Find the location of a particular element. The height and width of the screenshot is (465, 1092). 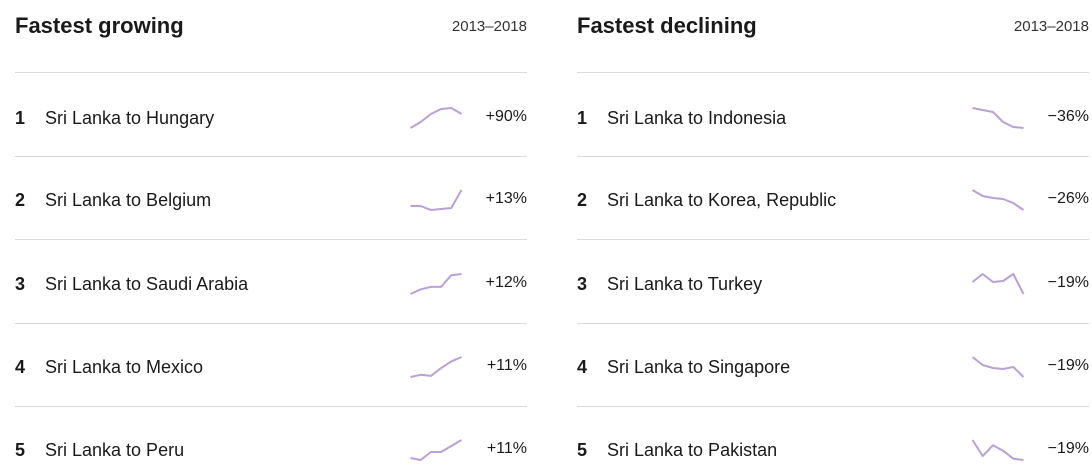

list-row: 4 Sri Lanka to Mexico +11% is located at coordinates (271, 367).